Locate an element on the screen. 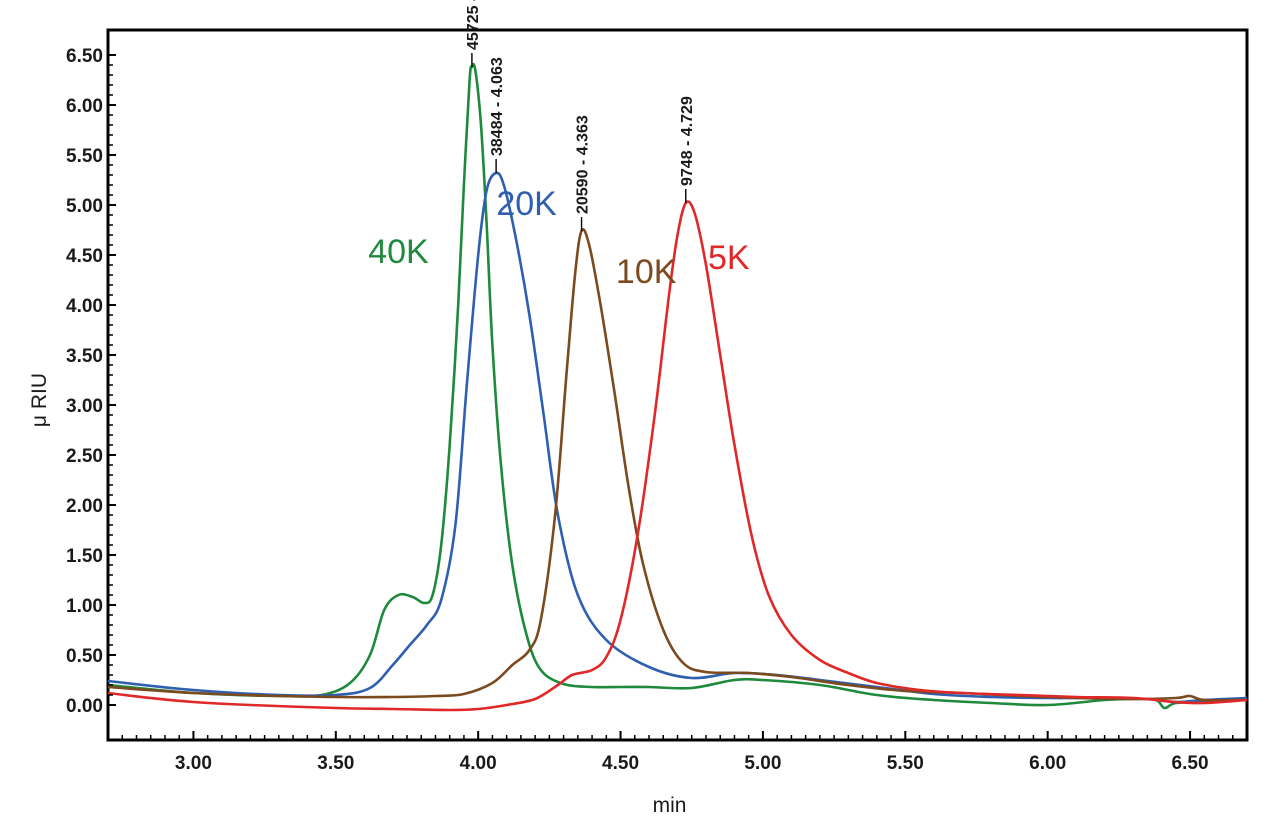  y-tick-label: 0.50 is located at coordinates (84, 656).